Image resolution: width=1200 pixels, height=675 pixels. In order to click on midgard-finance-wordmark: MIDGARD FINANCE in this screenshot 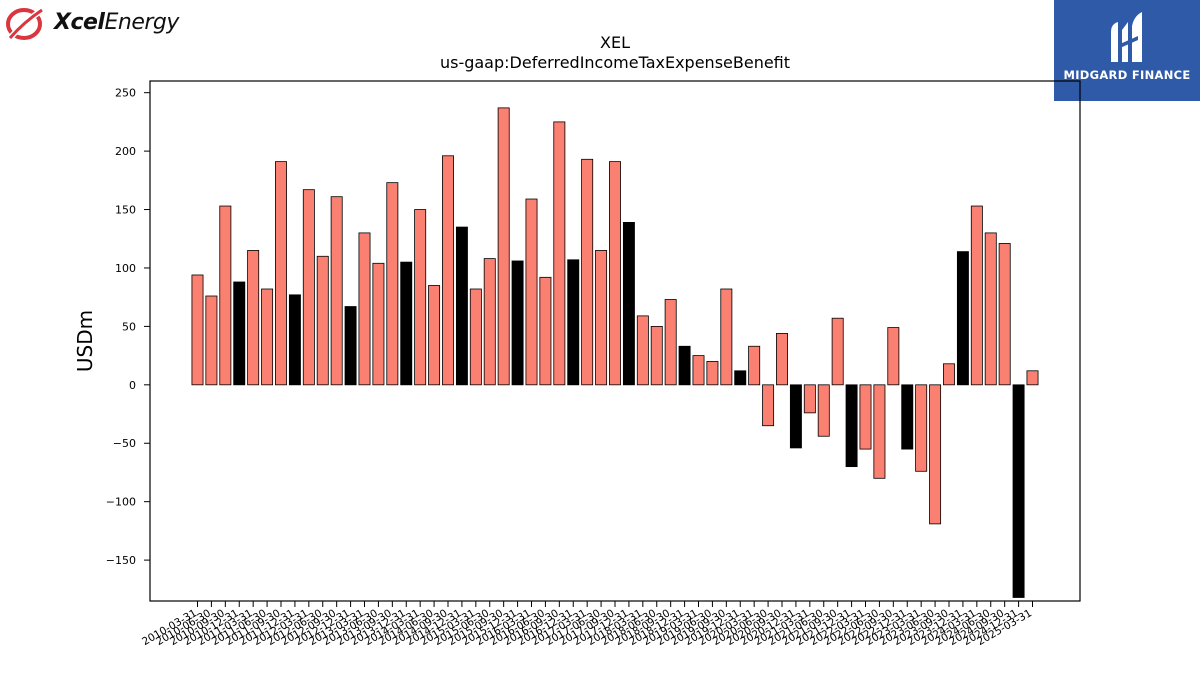, I will do `click(1127, 75)`.